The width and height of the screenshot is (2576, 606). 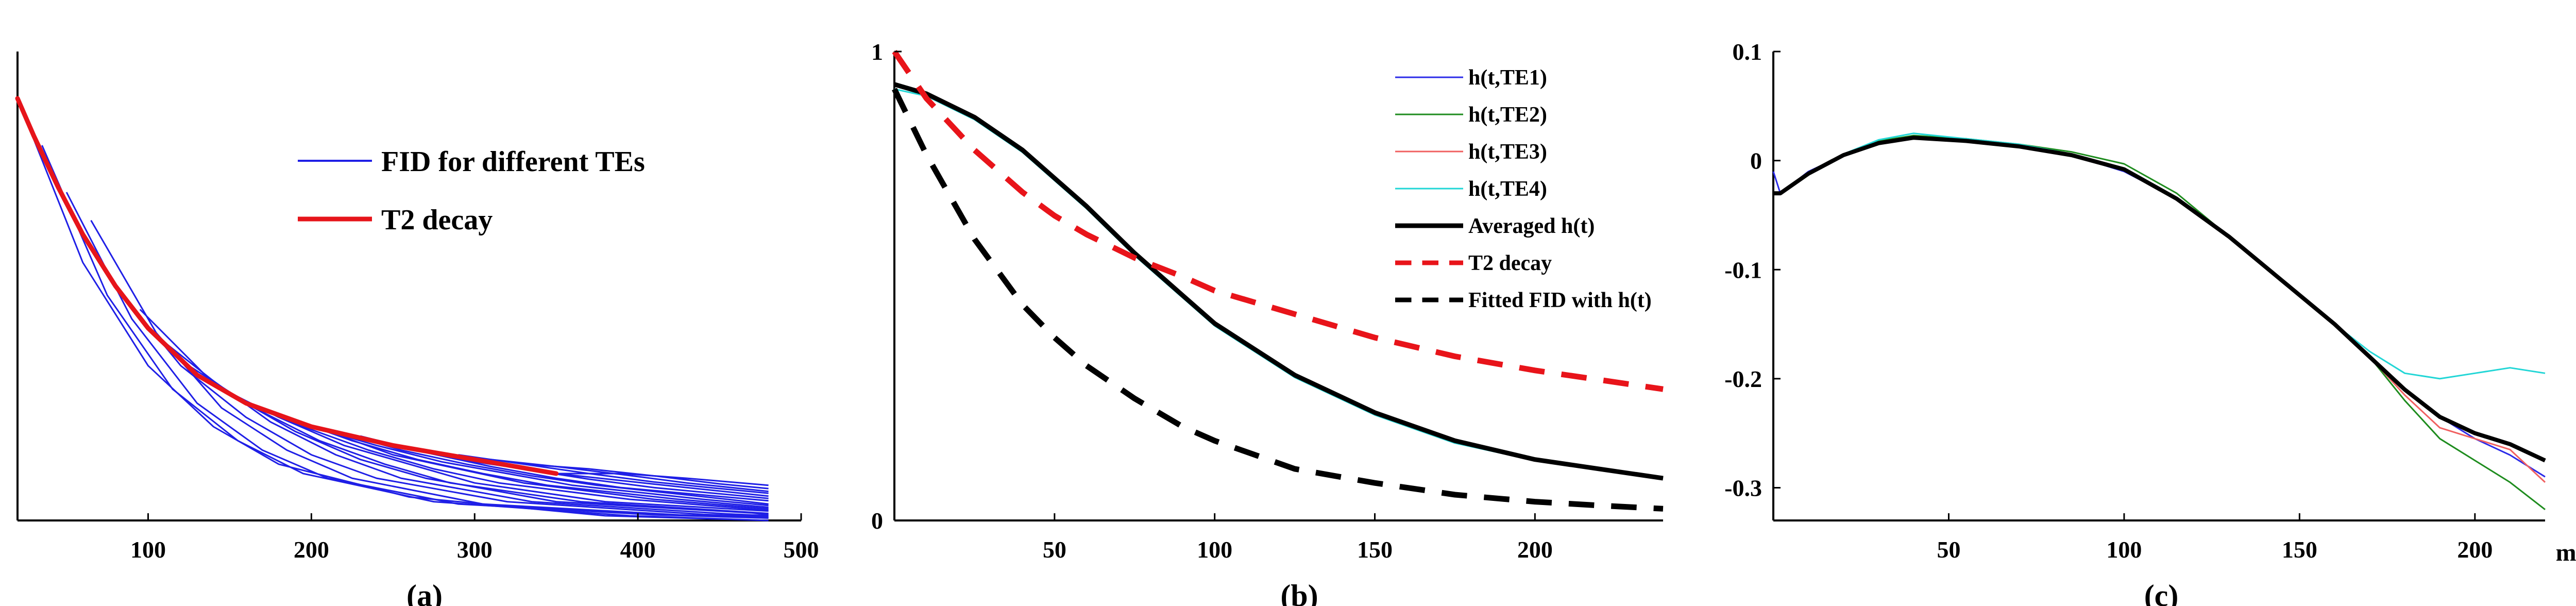 I want to click on panel-c-y-tick-label: 0, so click(x=1756, y=161).